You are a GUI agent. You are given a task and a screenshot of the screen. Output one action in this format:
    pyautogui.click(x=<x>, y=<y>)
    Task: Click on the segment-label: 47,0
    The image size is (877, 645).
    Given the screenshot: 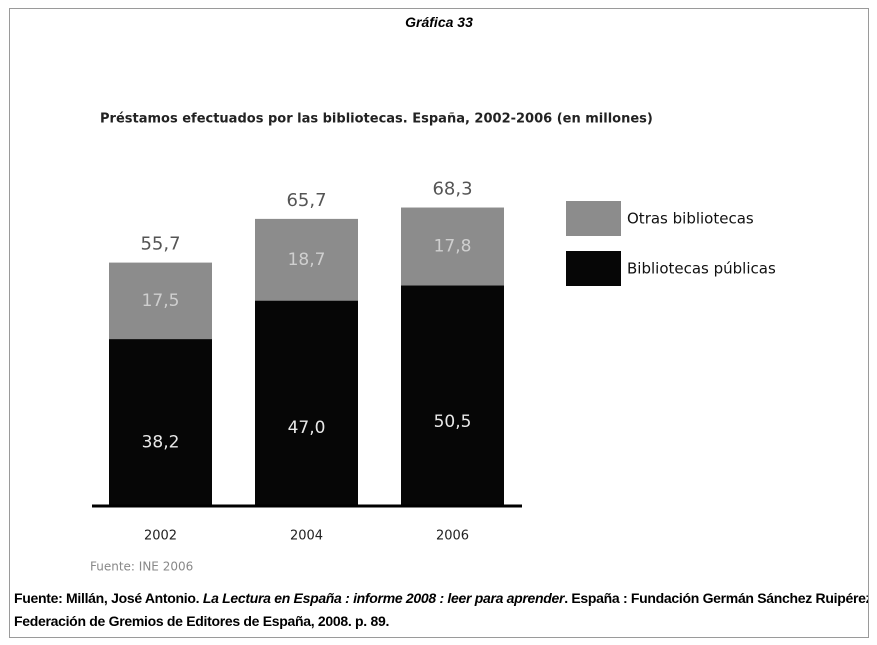 What is the action you would take?
    pyautogui.click(x=307, y=428)
    